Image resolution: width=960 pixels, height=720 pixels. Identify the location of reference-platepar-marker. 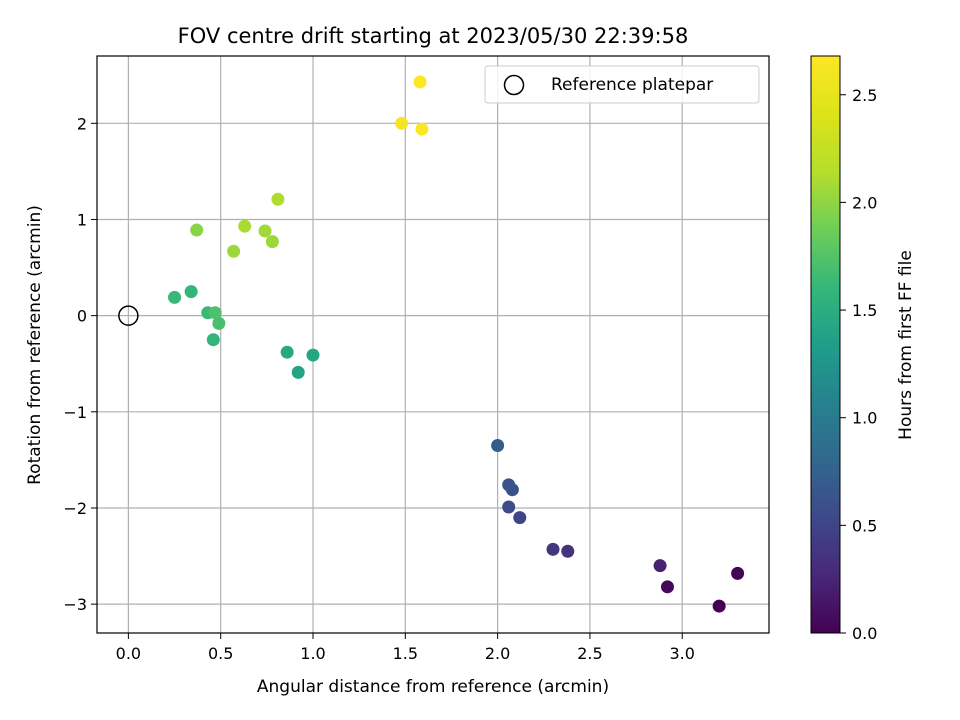
(128, 315).